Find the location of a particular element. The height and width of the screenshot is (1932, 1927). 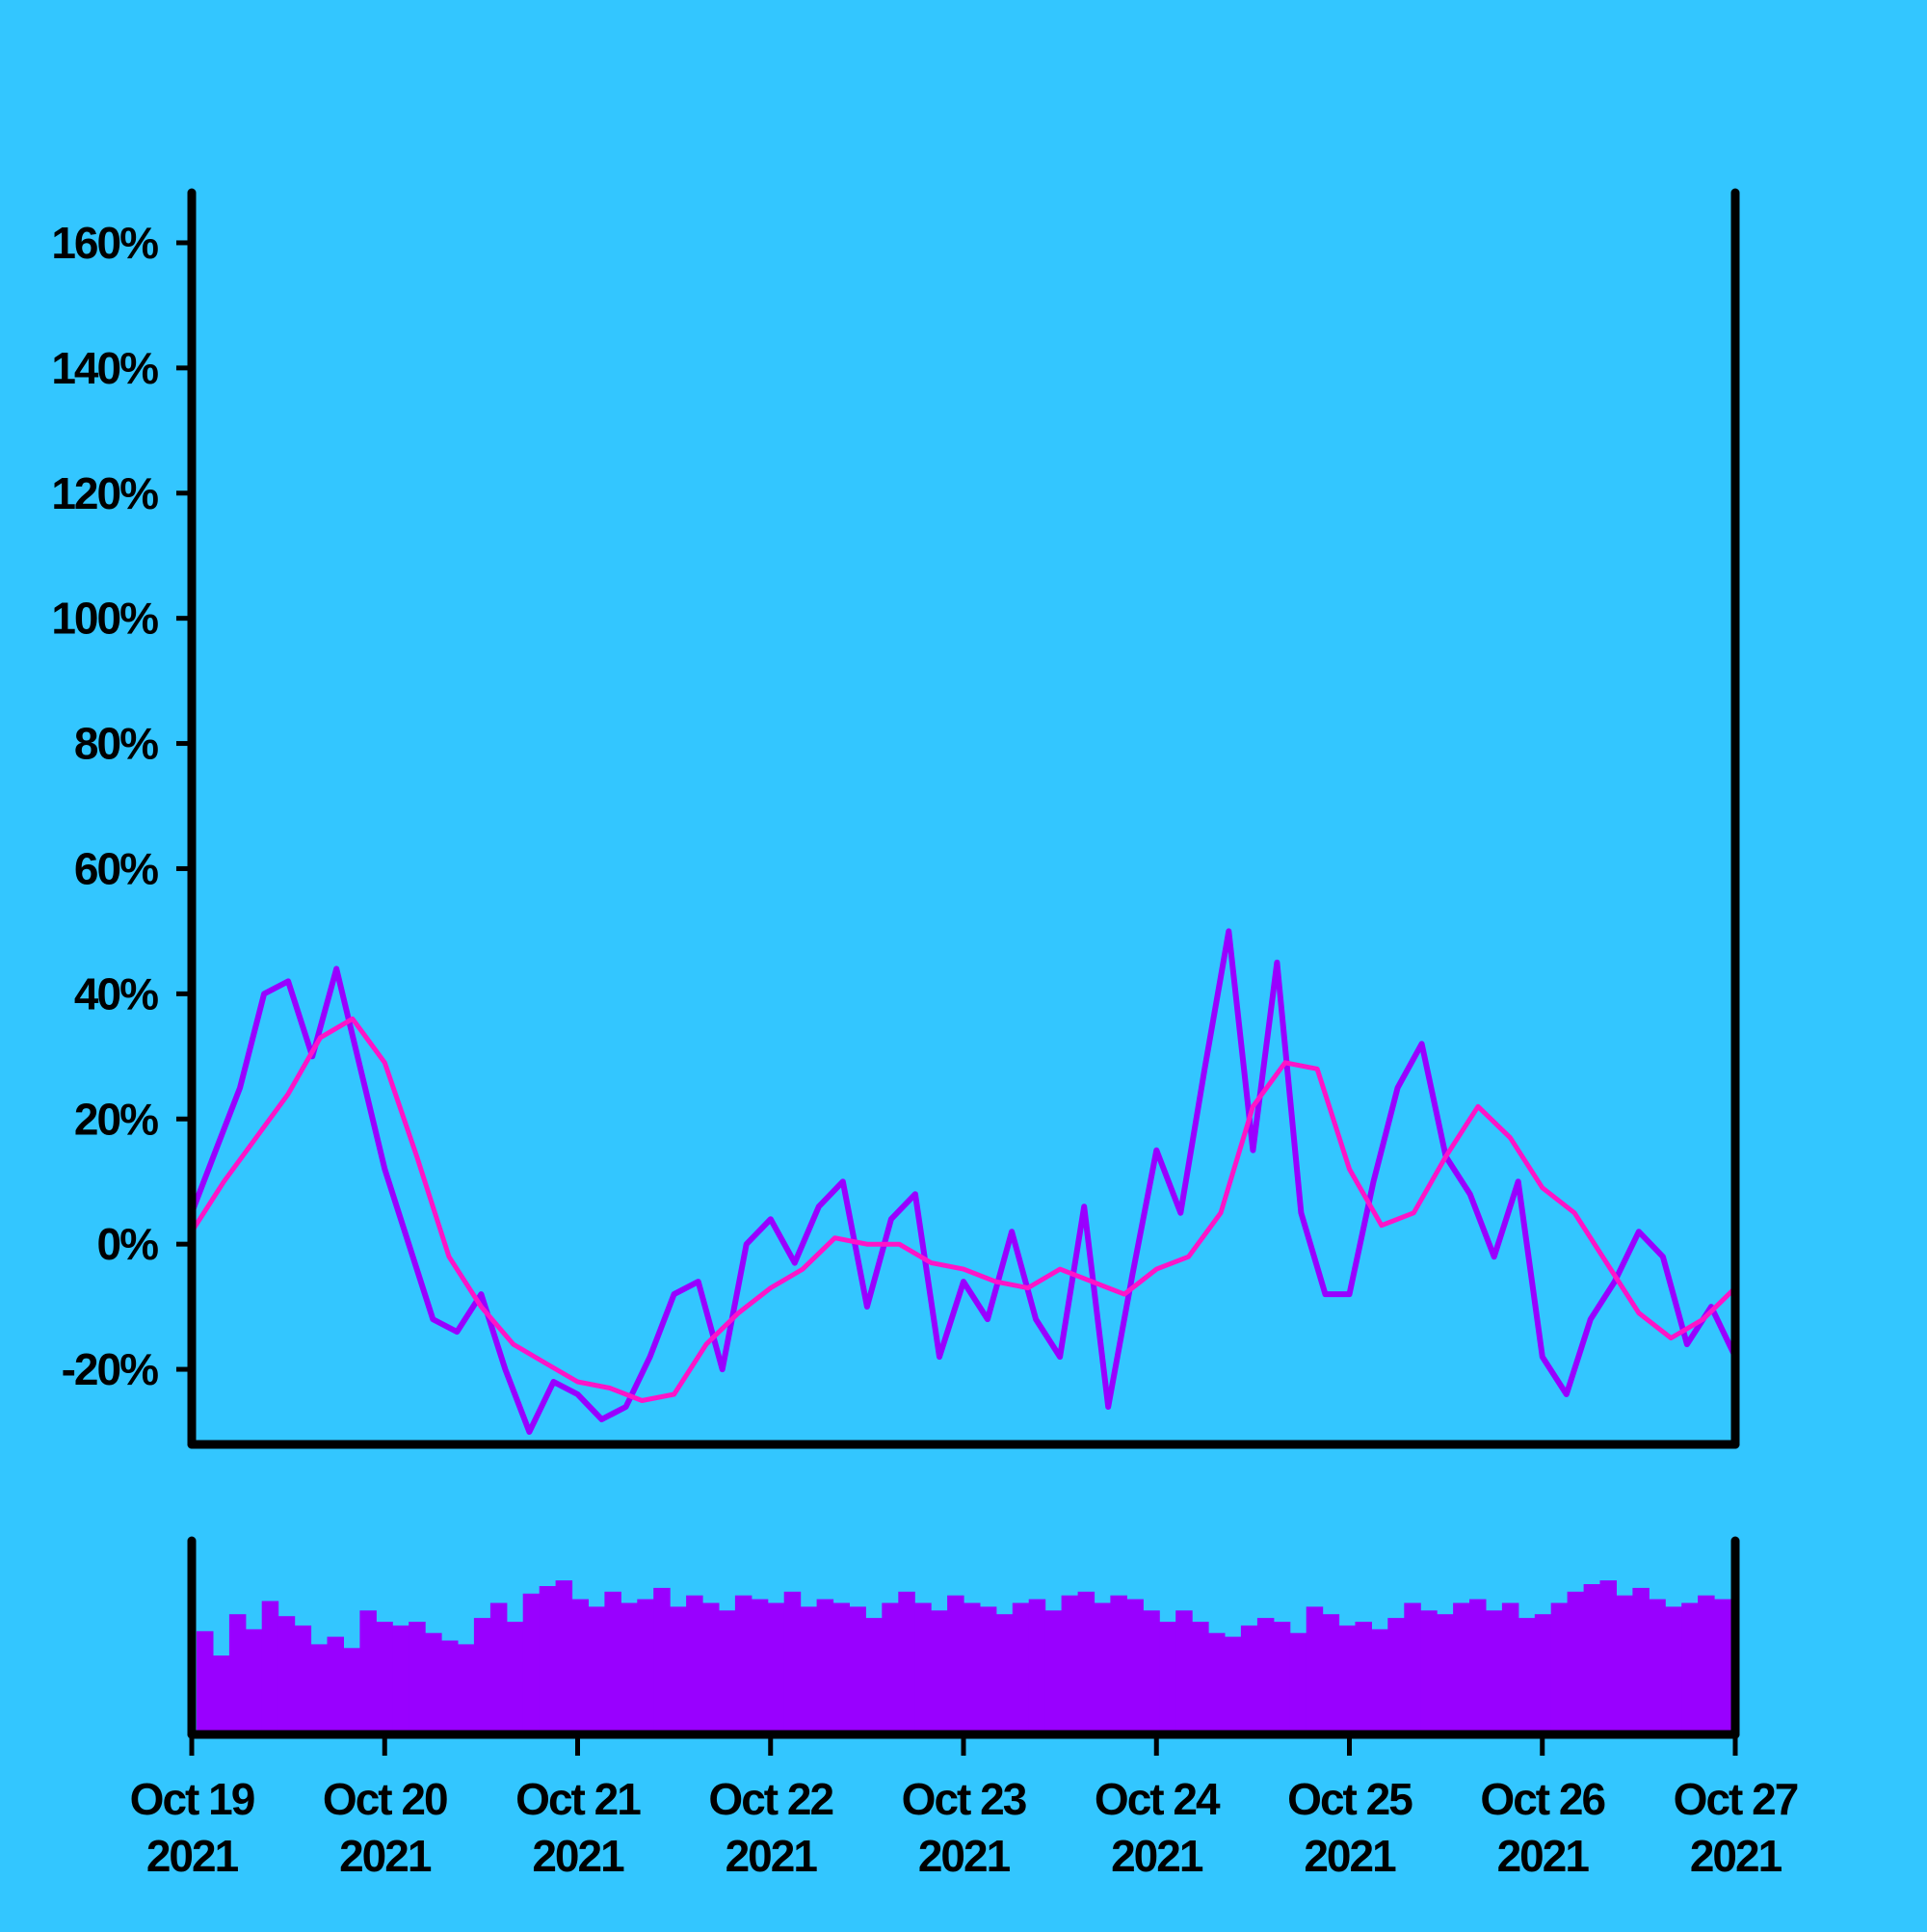

x-tick-label-date: Oct 20 is located at coordinates (385, 1799).